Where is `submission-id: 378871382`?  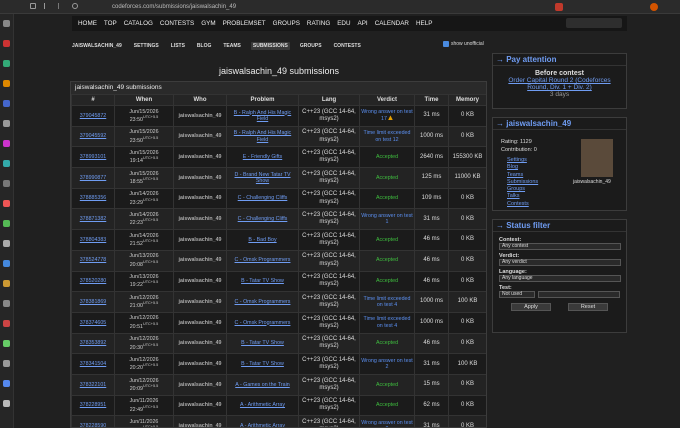
submission-id: 378871382 is located at coordinates (93, 219).